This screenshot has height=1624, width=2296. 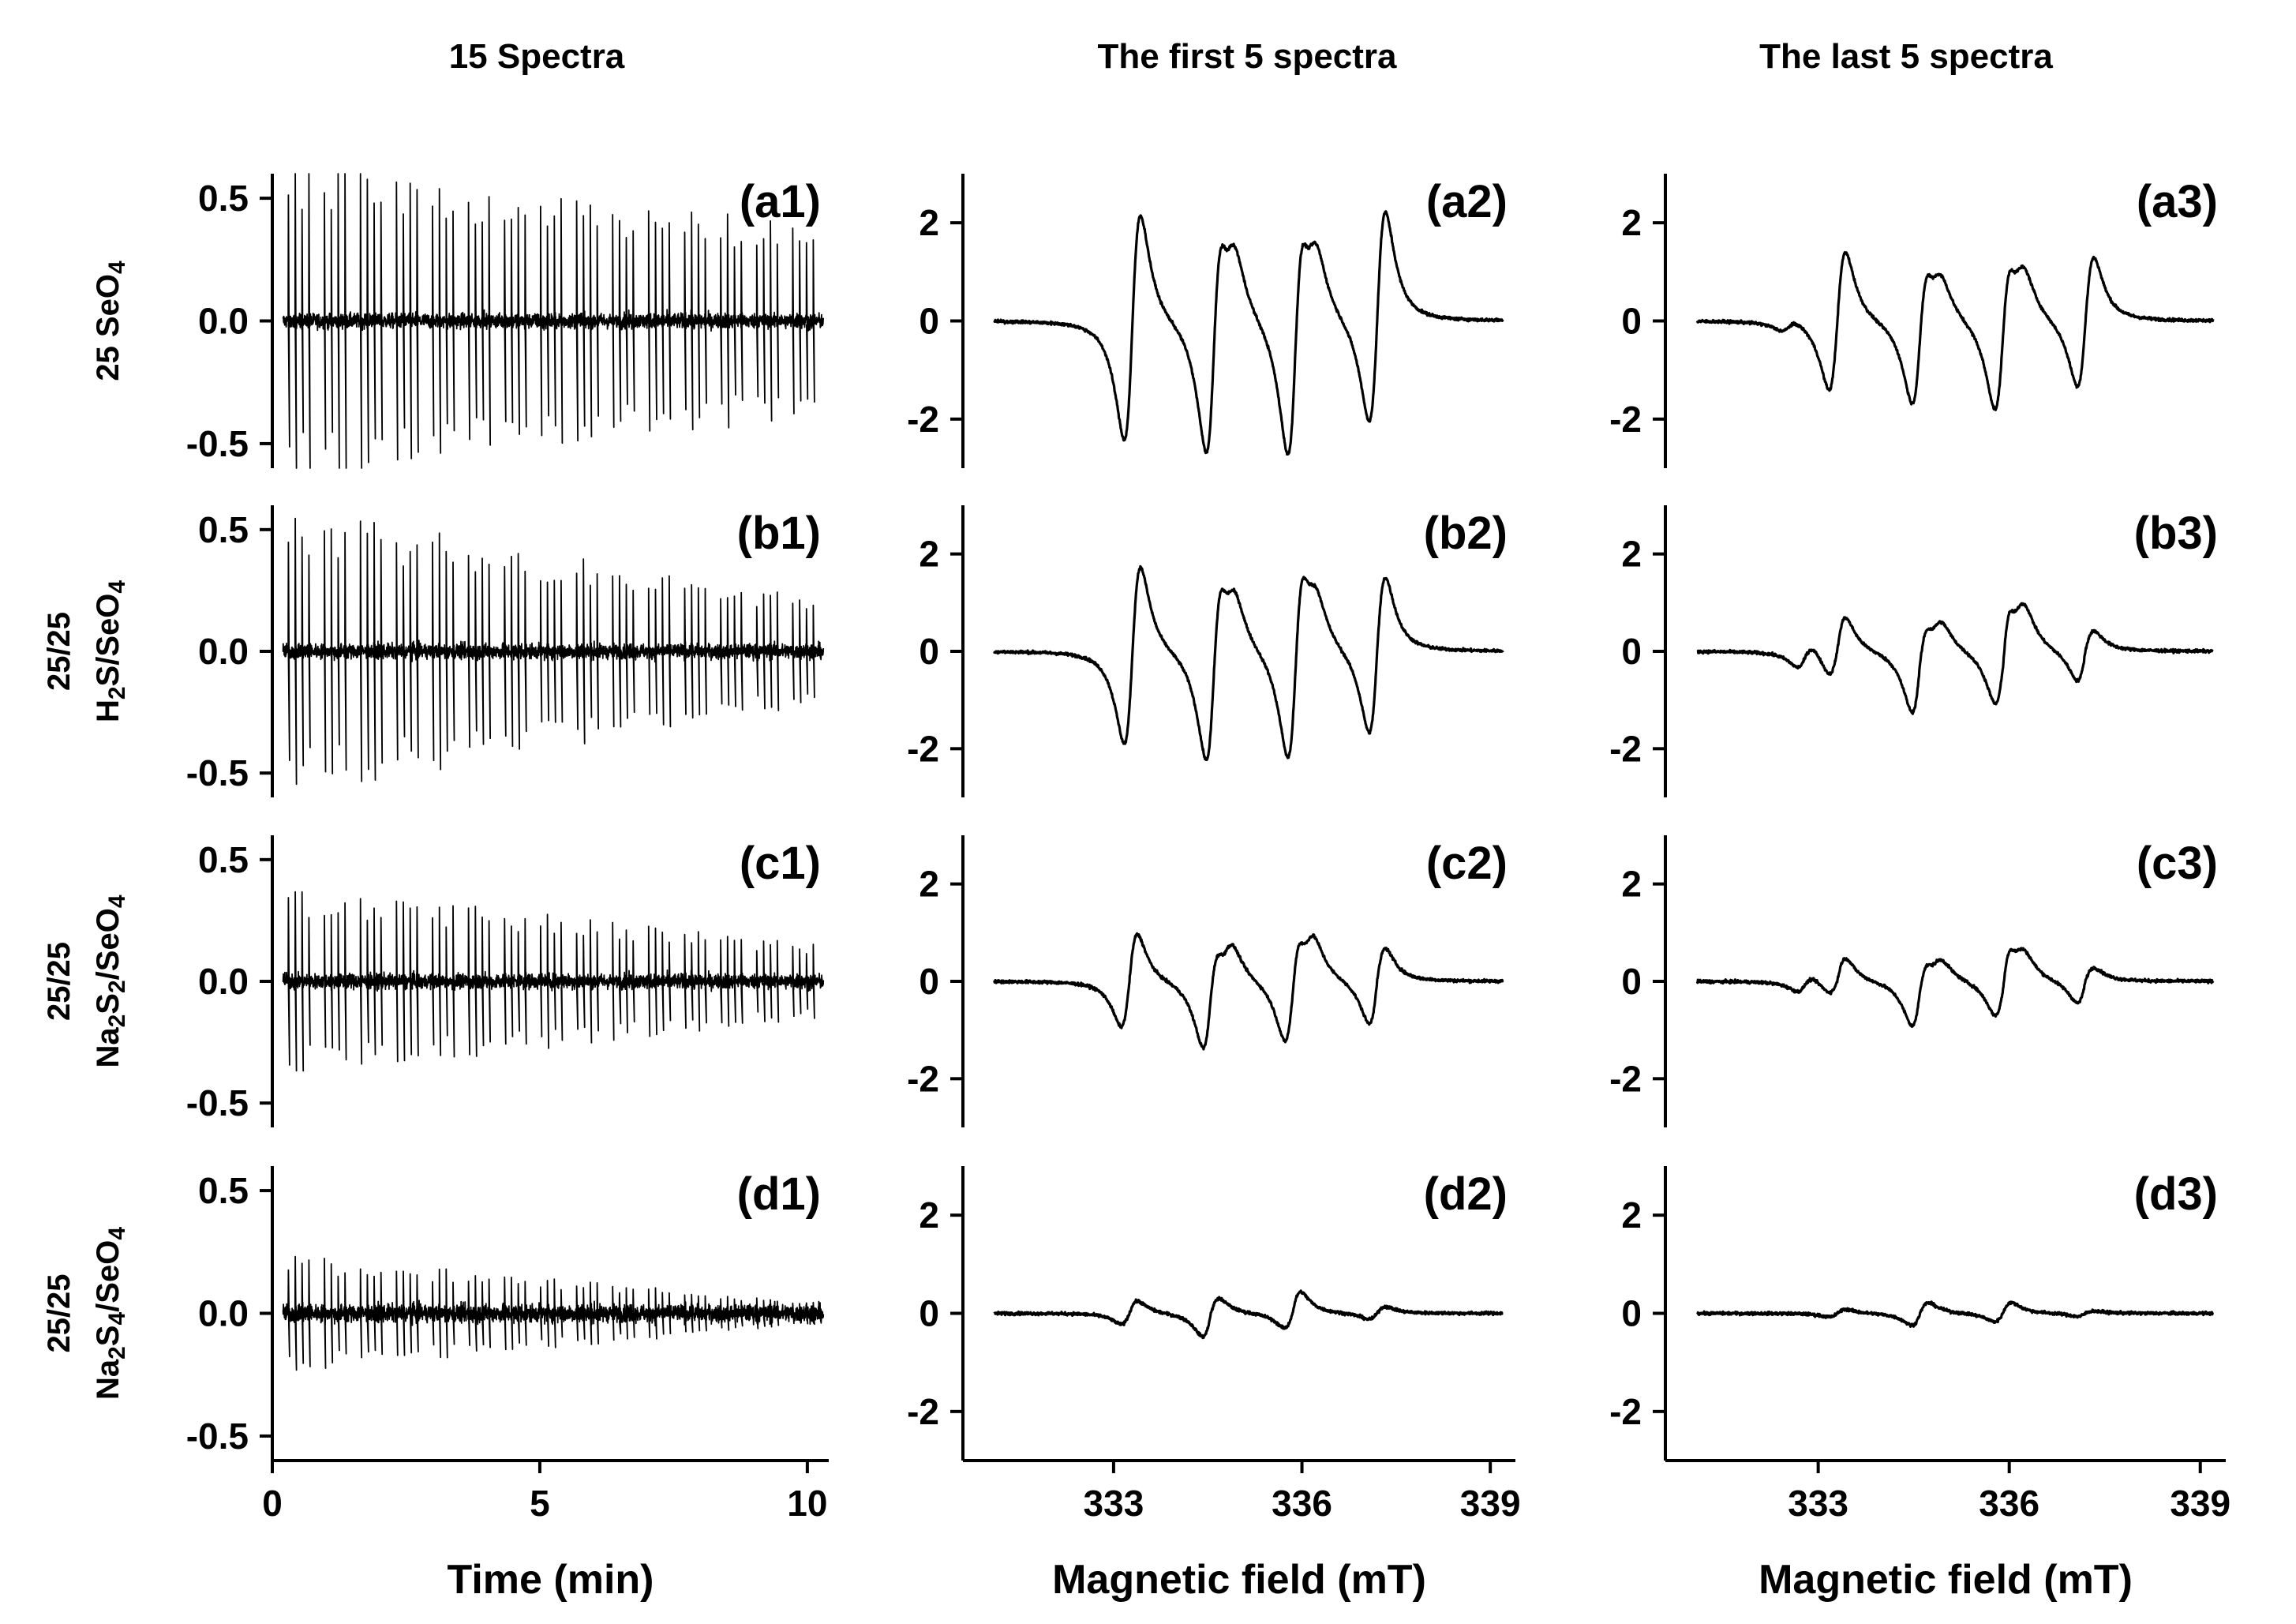 I want to click on row-label-1: 25 SeO4, so click(x=110, y=321).